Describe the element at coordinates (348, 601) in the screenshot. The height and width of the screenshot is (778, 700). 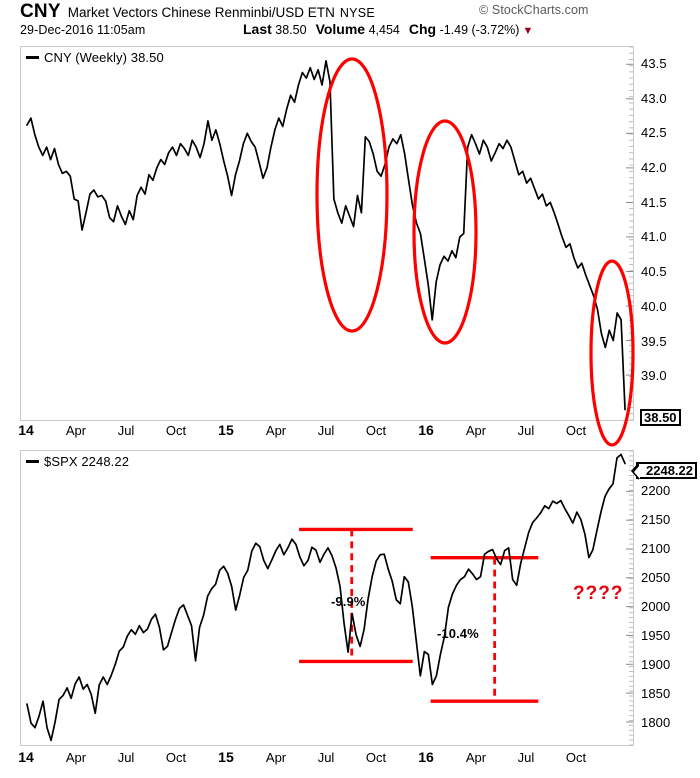
I see `drawdown-label-1: -9.9%` at that location.